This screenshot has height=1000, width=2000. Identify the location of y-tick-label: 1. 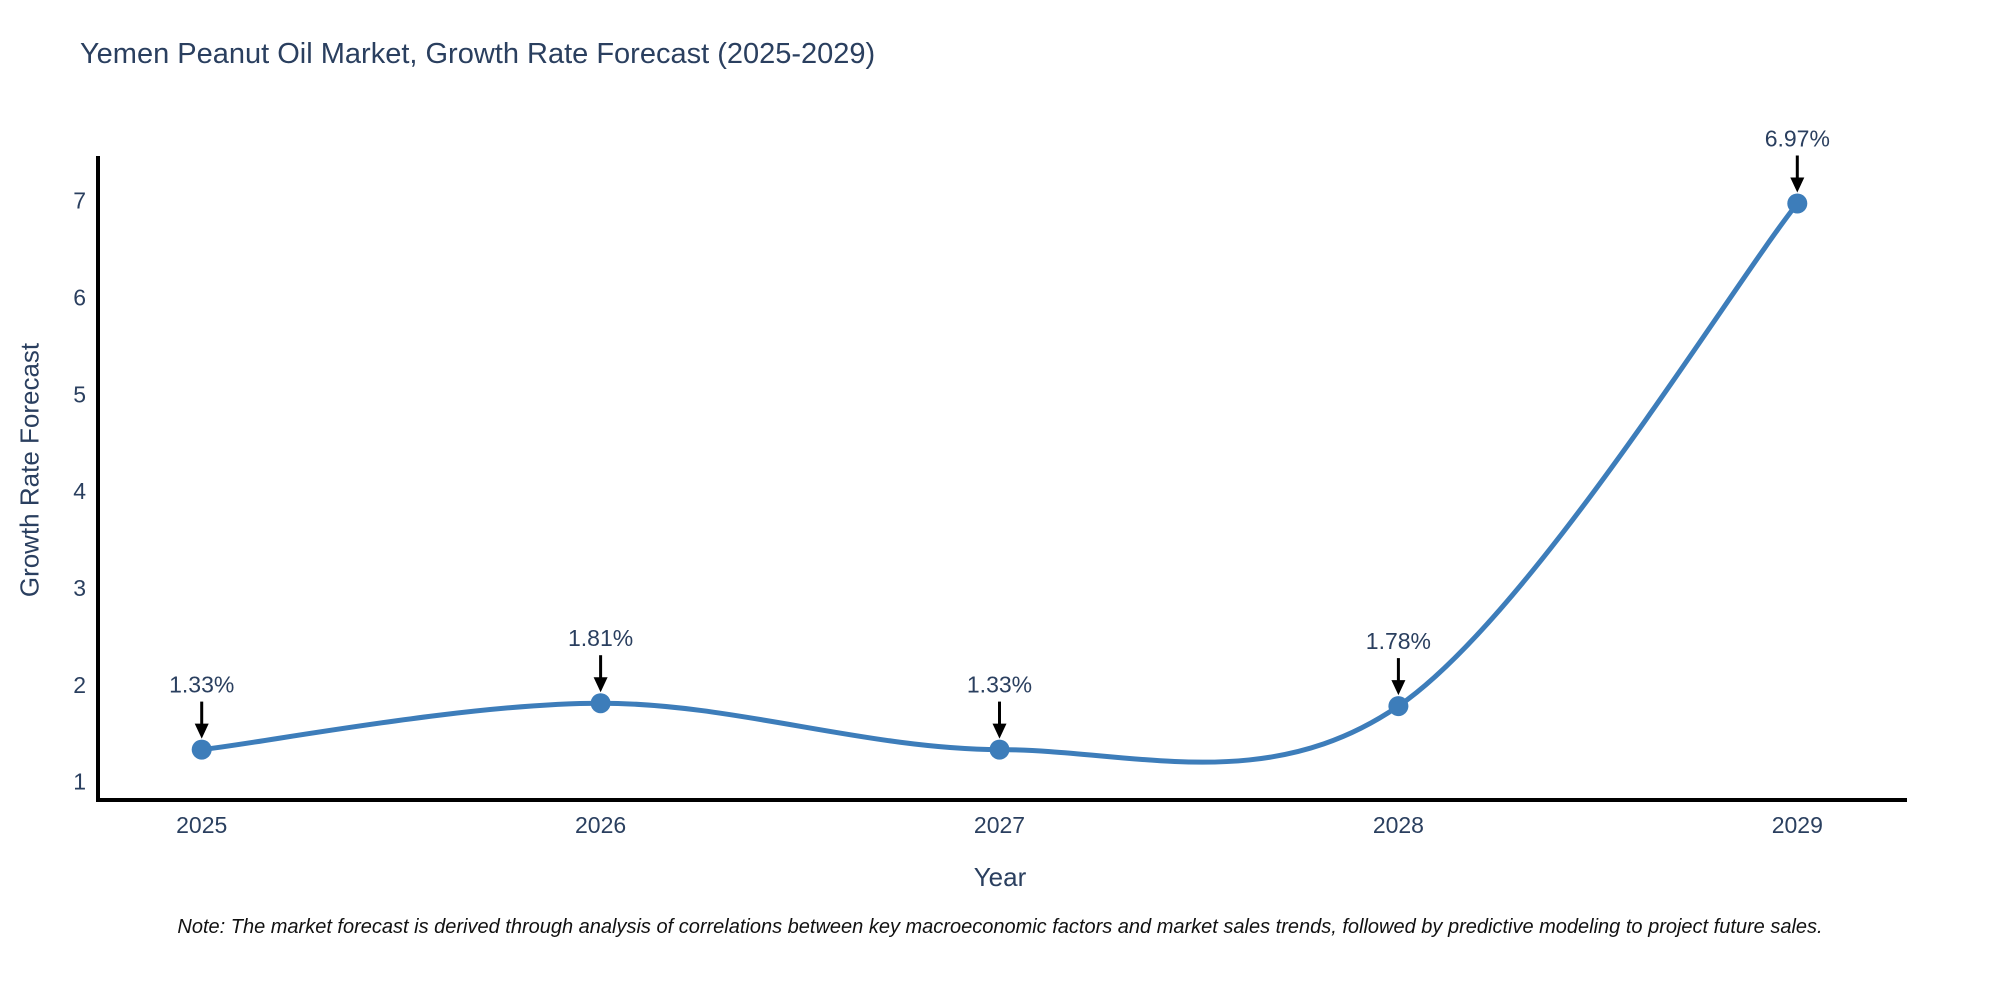
(79, 782).